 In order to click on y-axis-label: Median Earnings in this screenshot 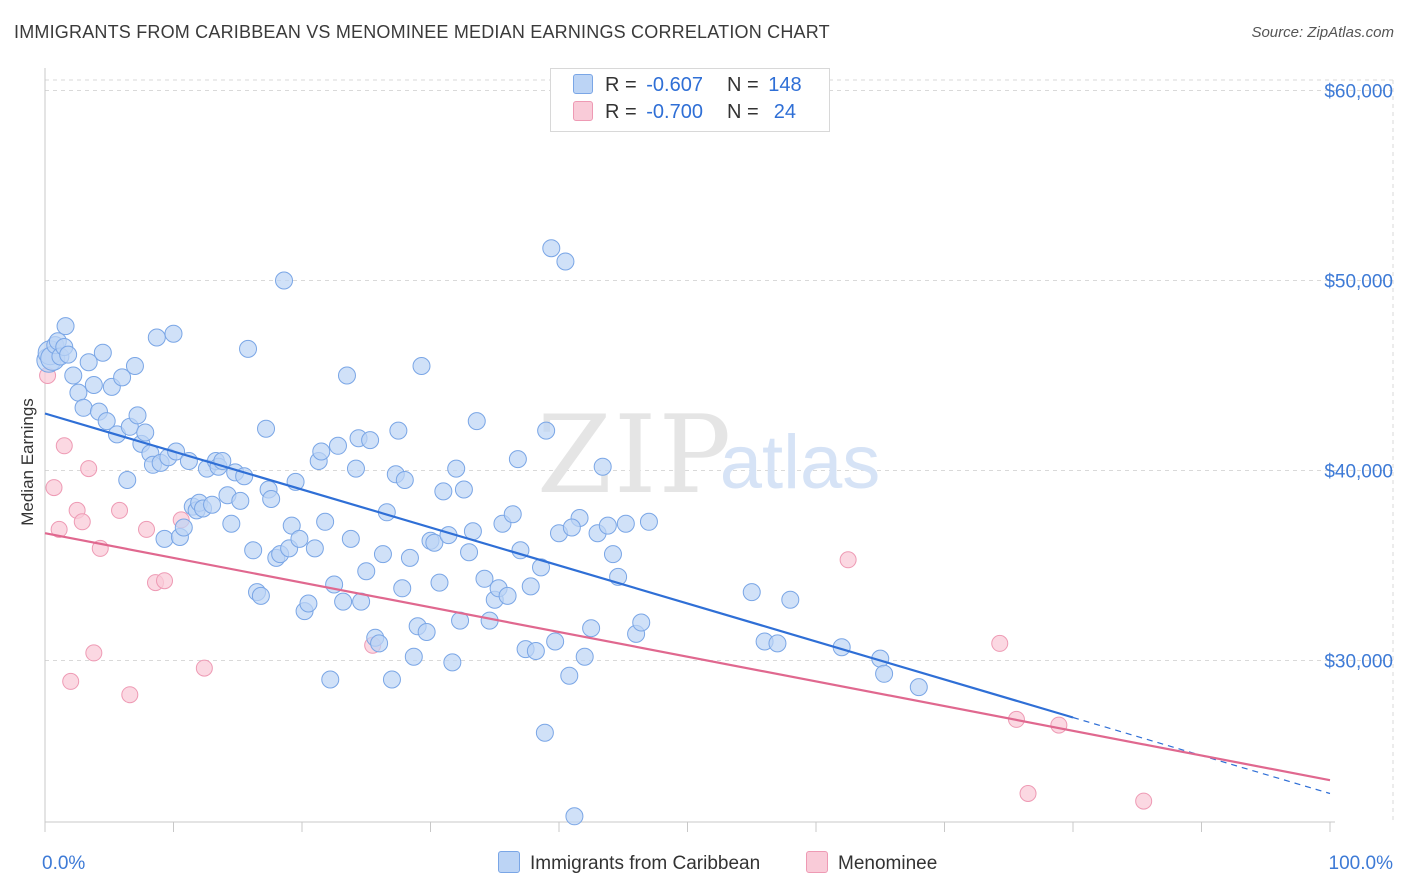, I will do `click(27, 462)`.